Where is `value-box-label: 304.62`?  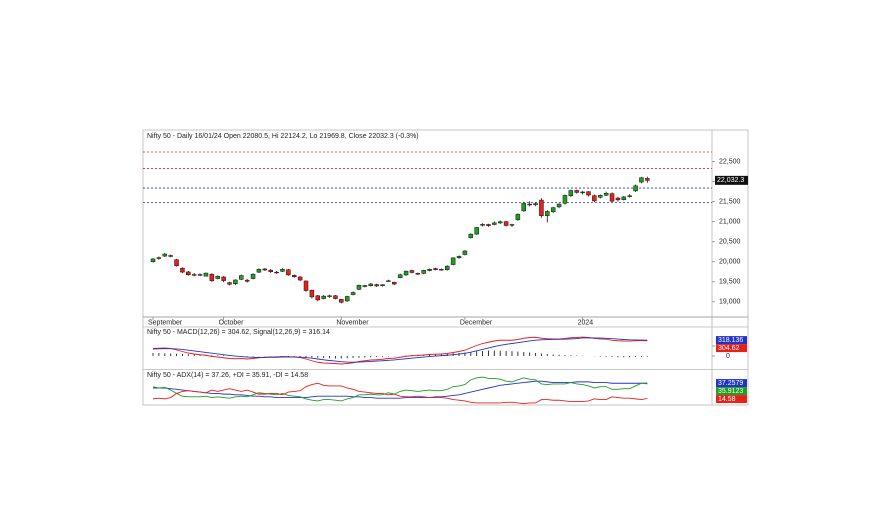 value-box-label: 304.62 is located at coordinates (729, 348).